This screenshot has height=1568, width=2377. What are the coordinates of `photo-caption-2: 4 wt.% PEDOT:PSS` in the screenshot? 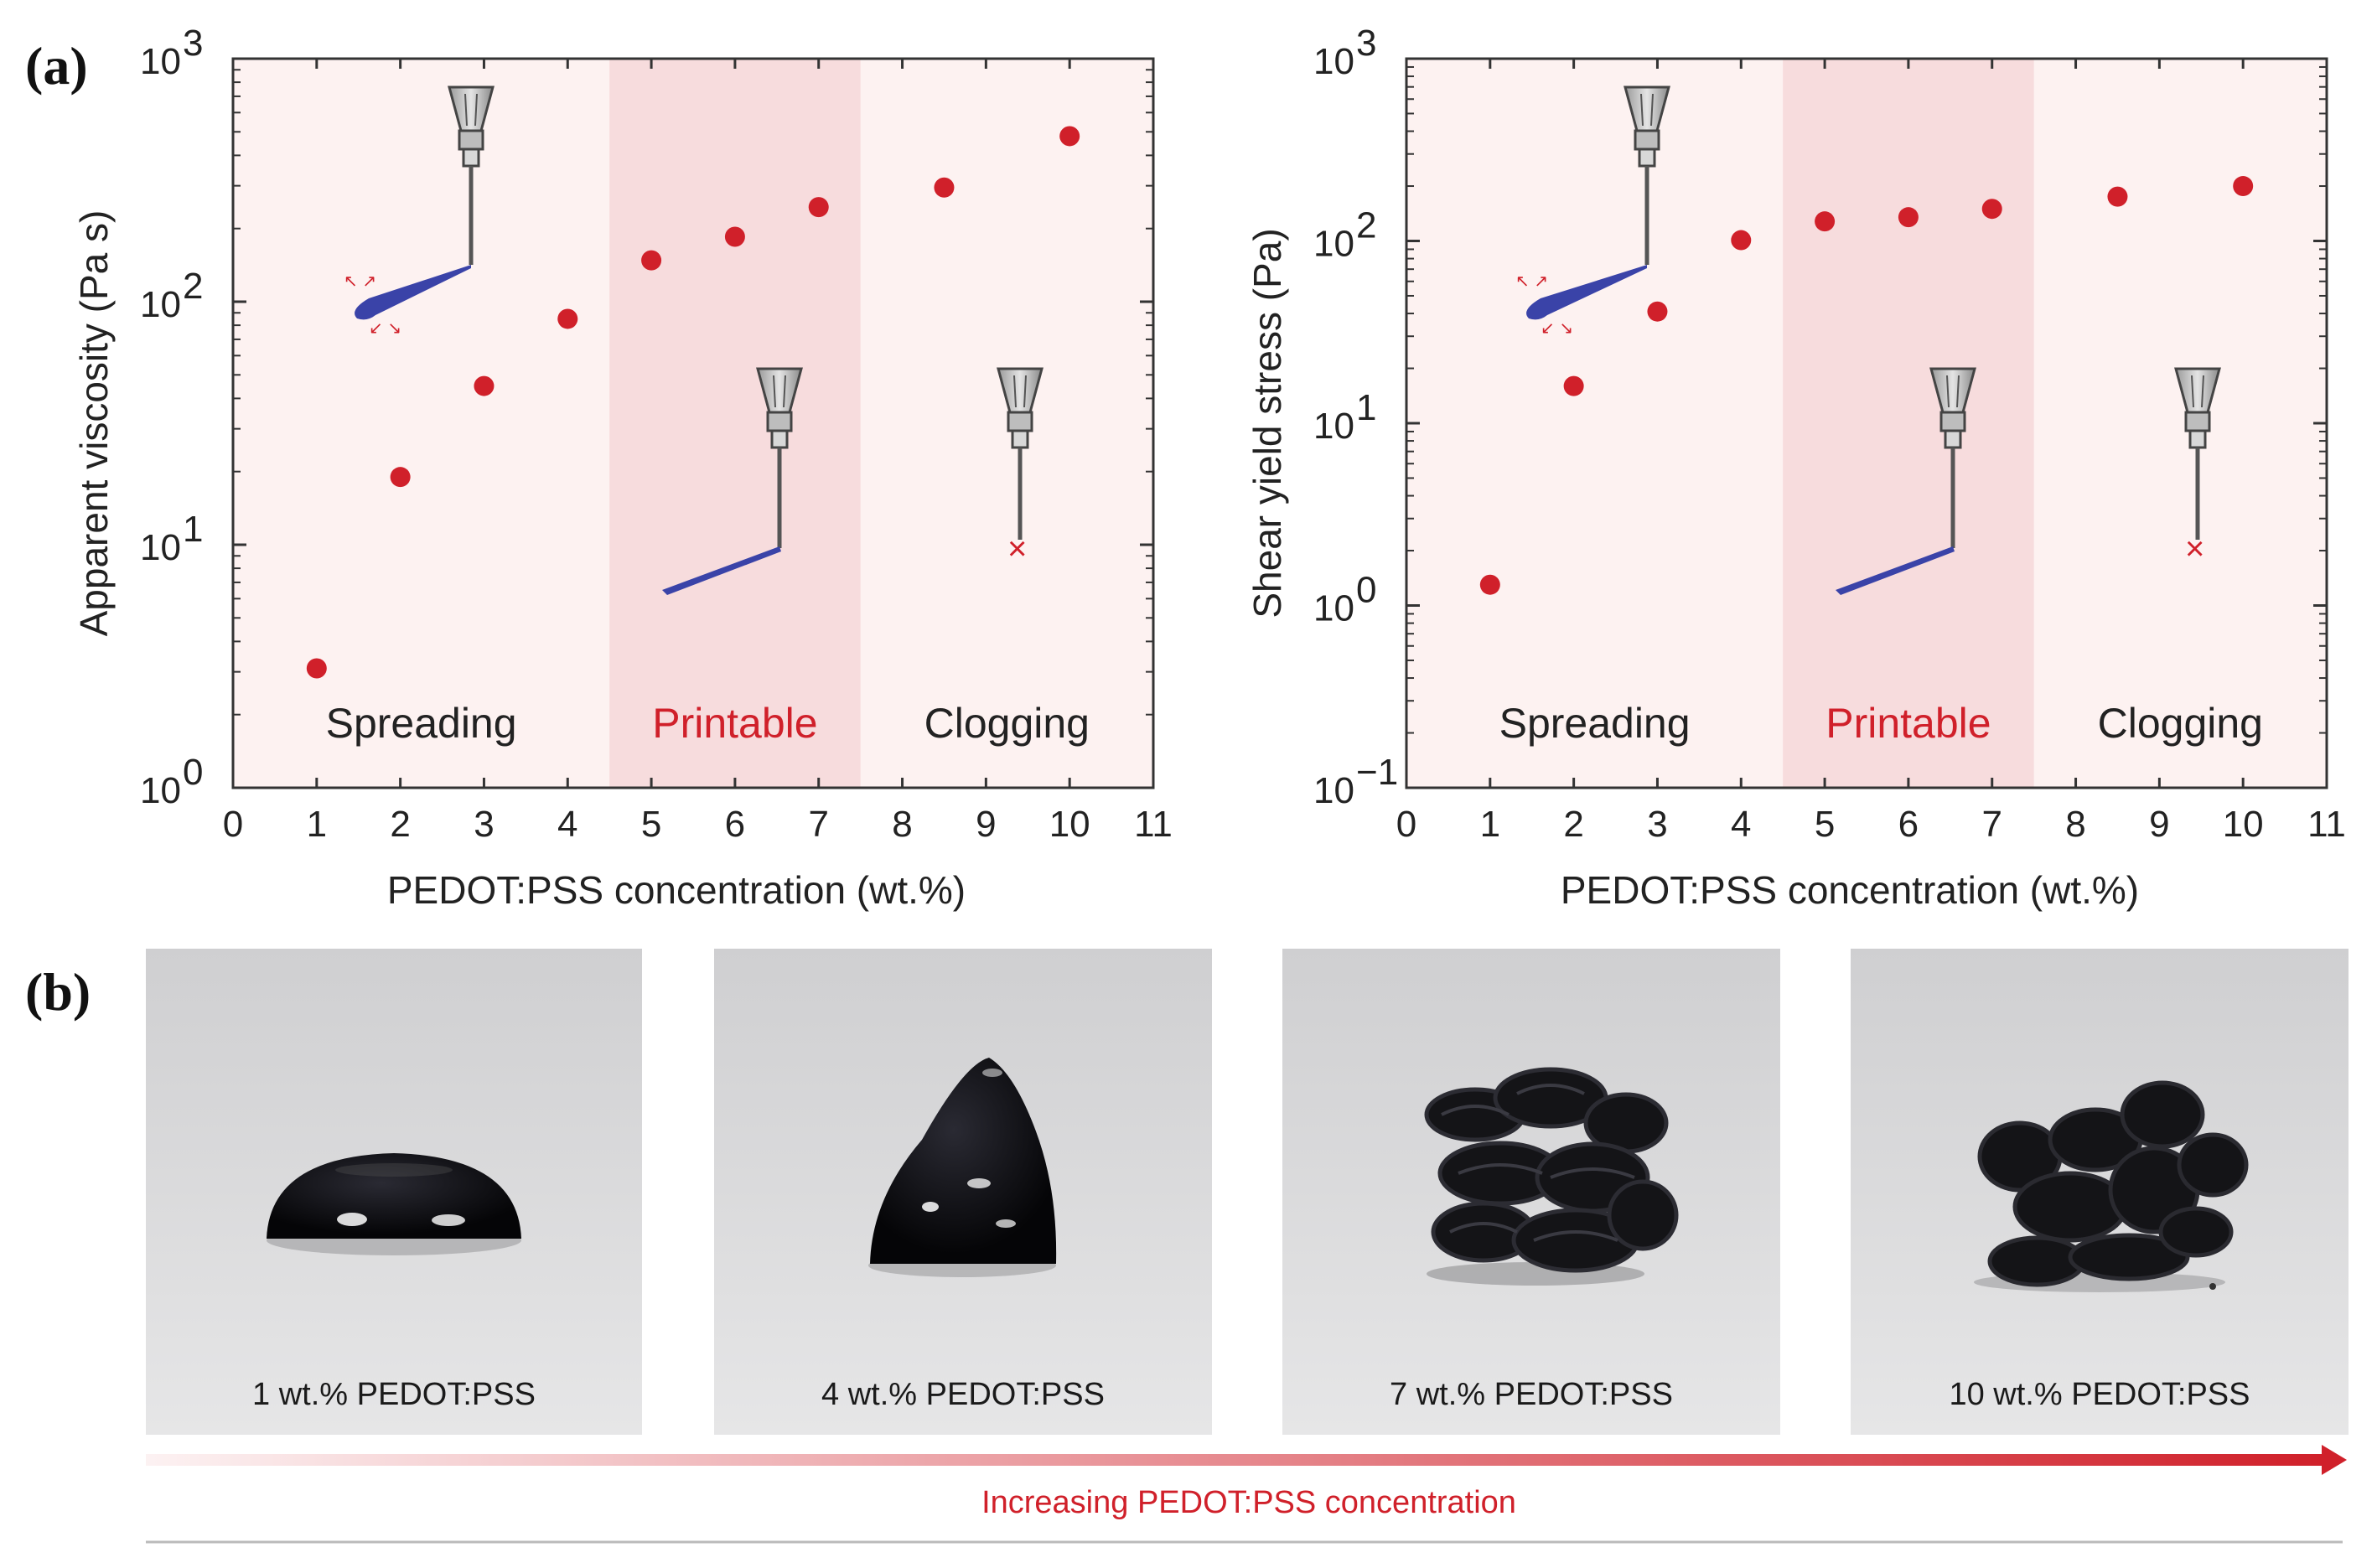 It's located at (963, 1395).